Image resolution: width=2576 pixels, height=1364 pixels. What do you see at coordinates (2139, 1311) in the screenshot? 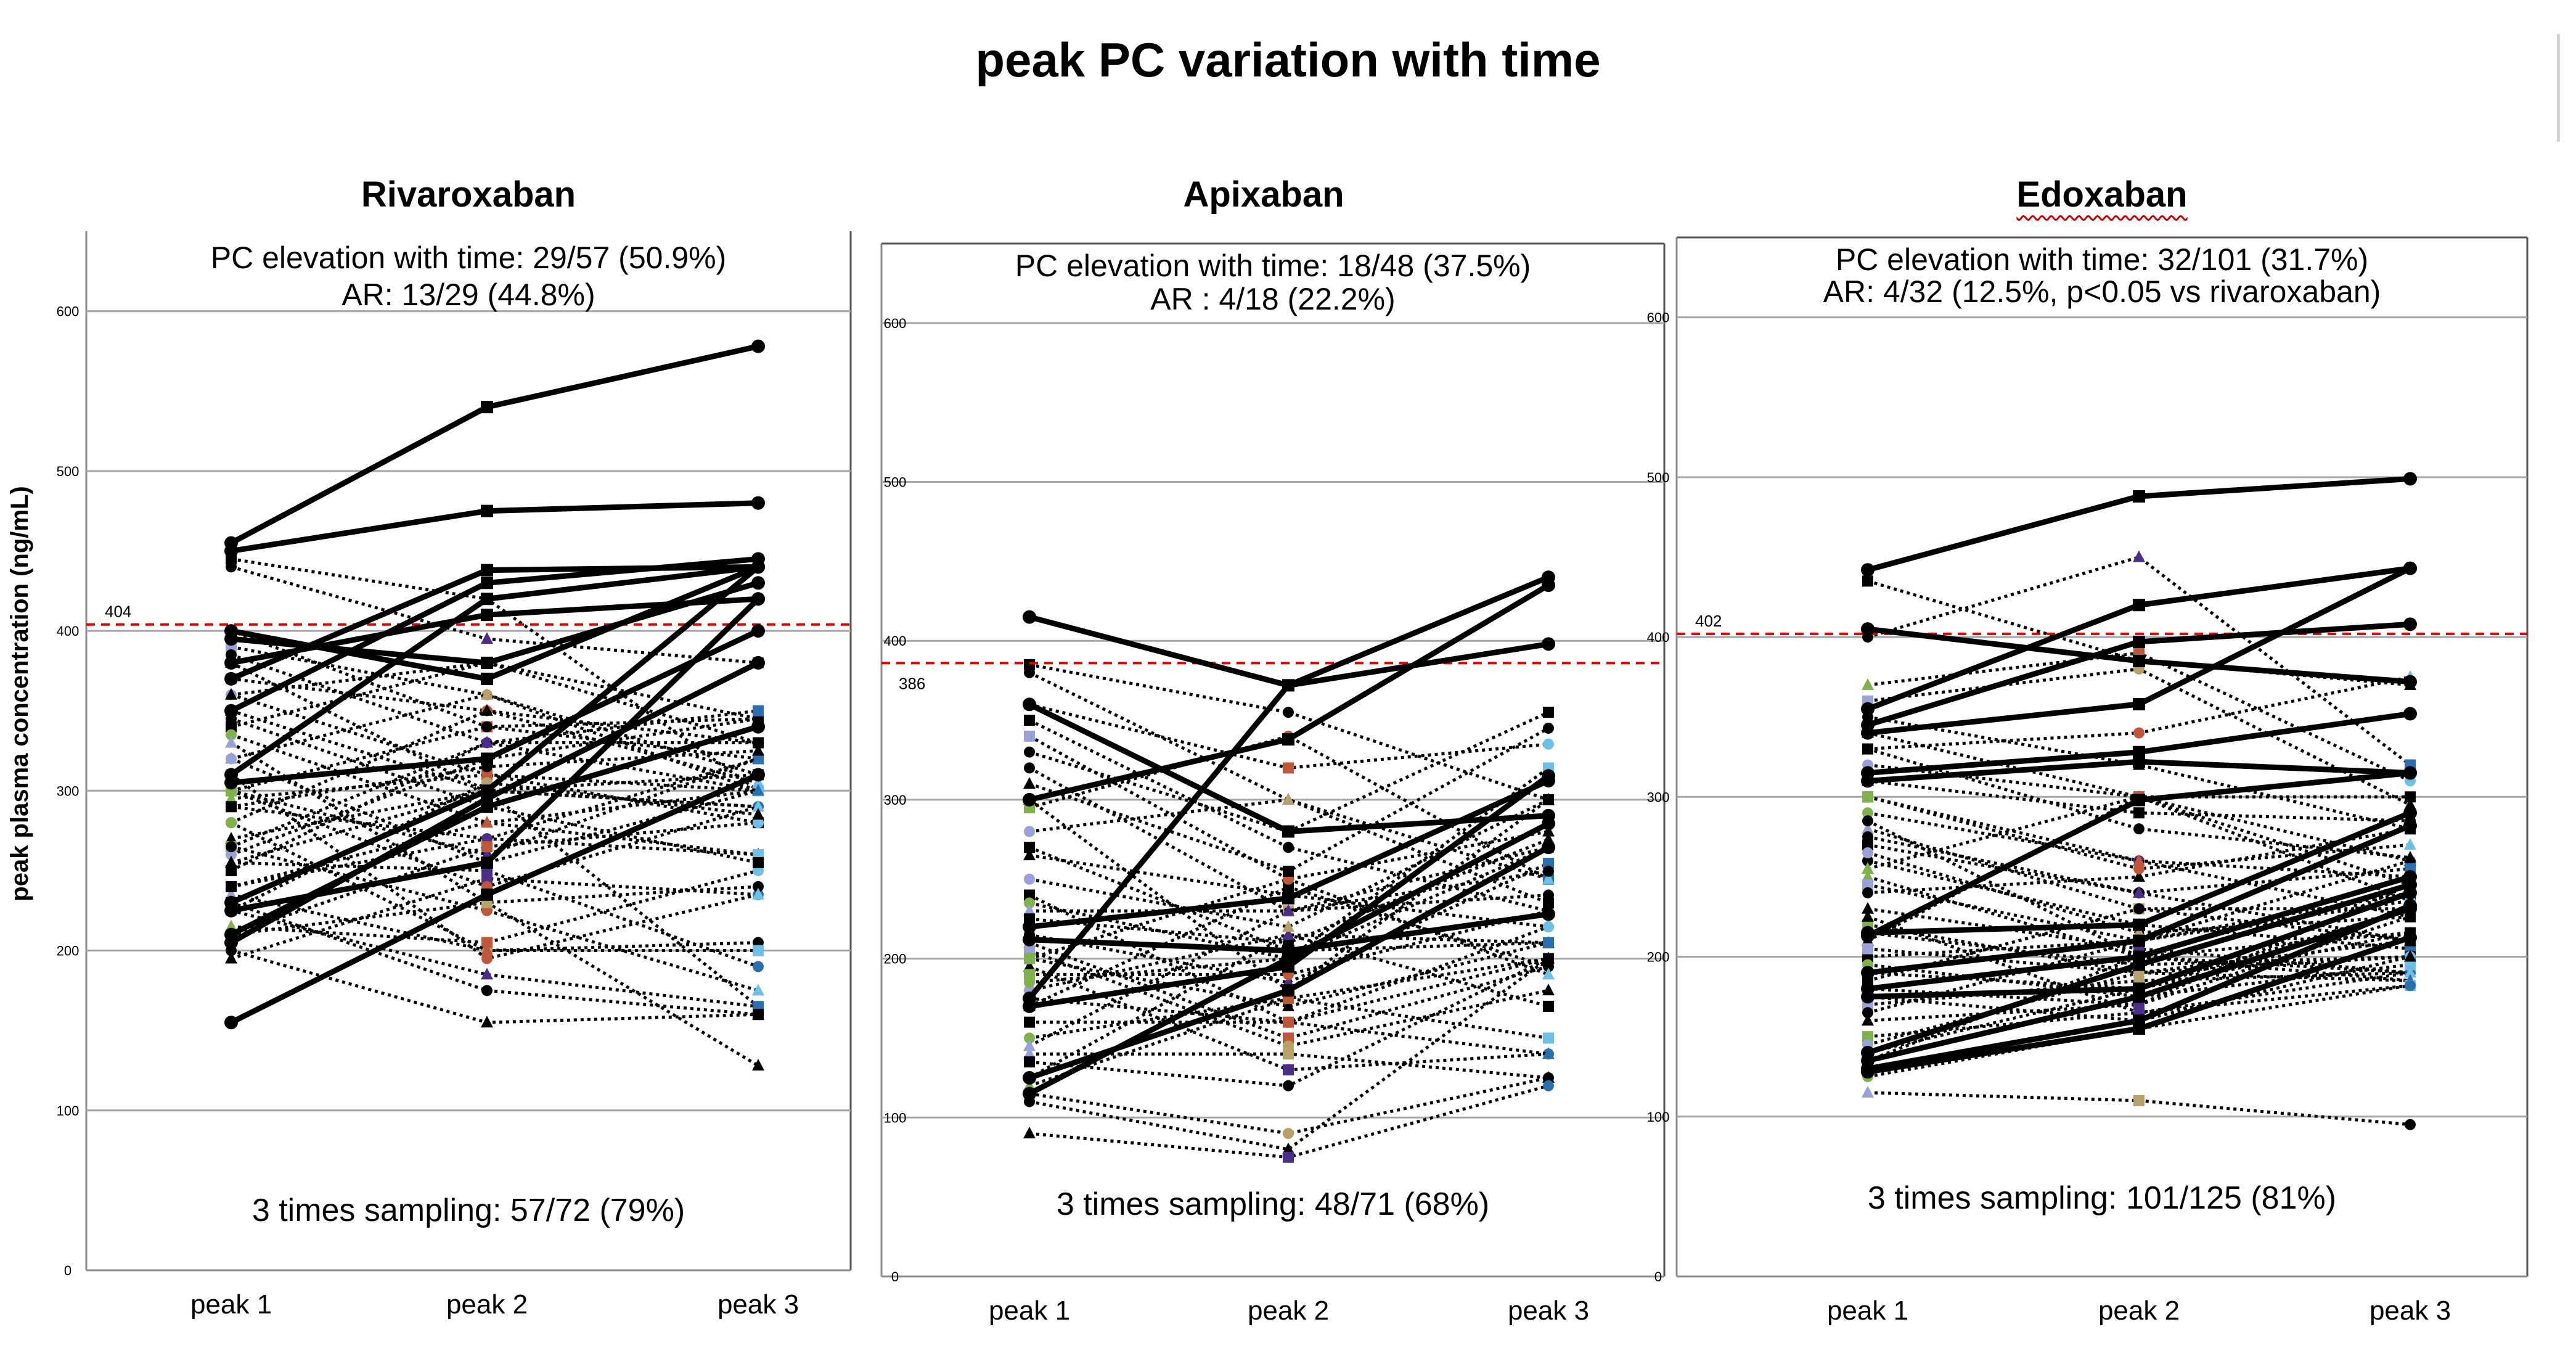
I see `x-tick-label: peak 2` at bounding box center [2139, 1311].